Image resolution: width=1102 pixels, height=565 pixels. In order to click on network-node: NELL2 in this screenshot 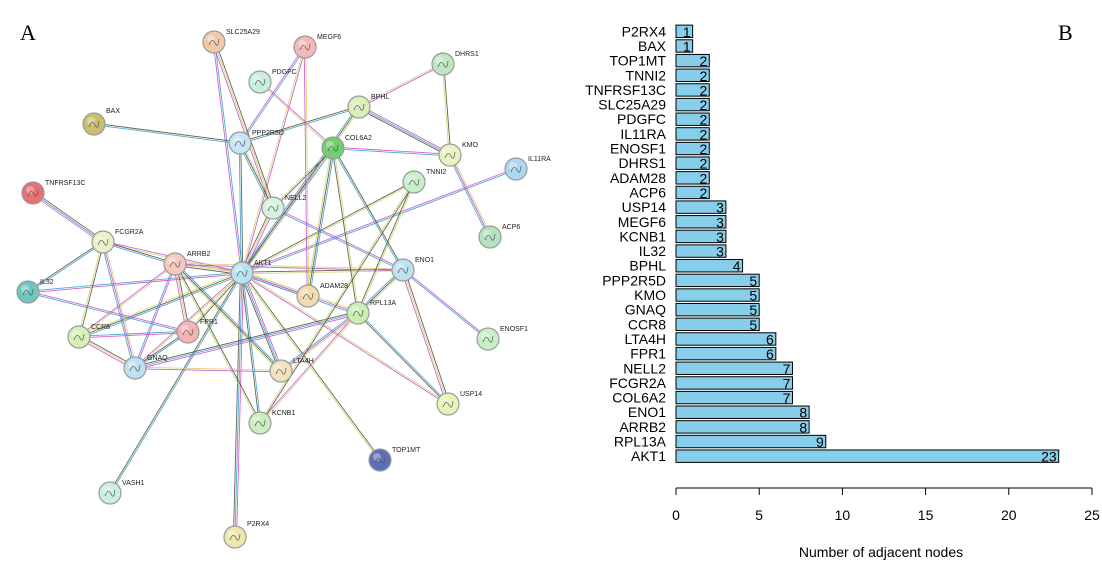, I will do `click(284, 207)`.